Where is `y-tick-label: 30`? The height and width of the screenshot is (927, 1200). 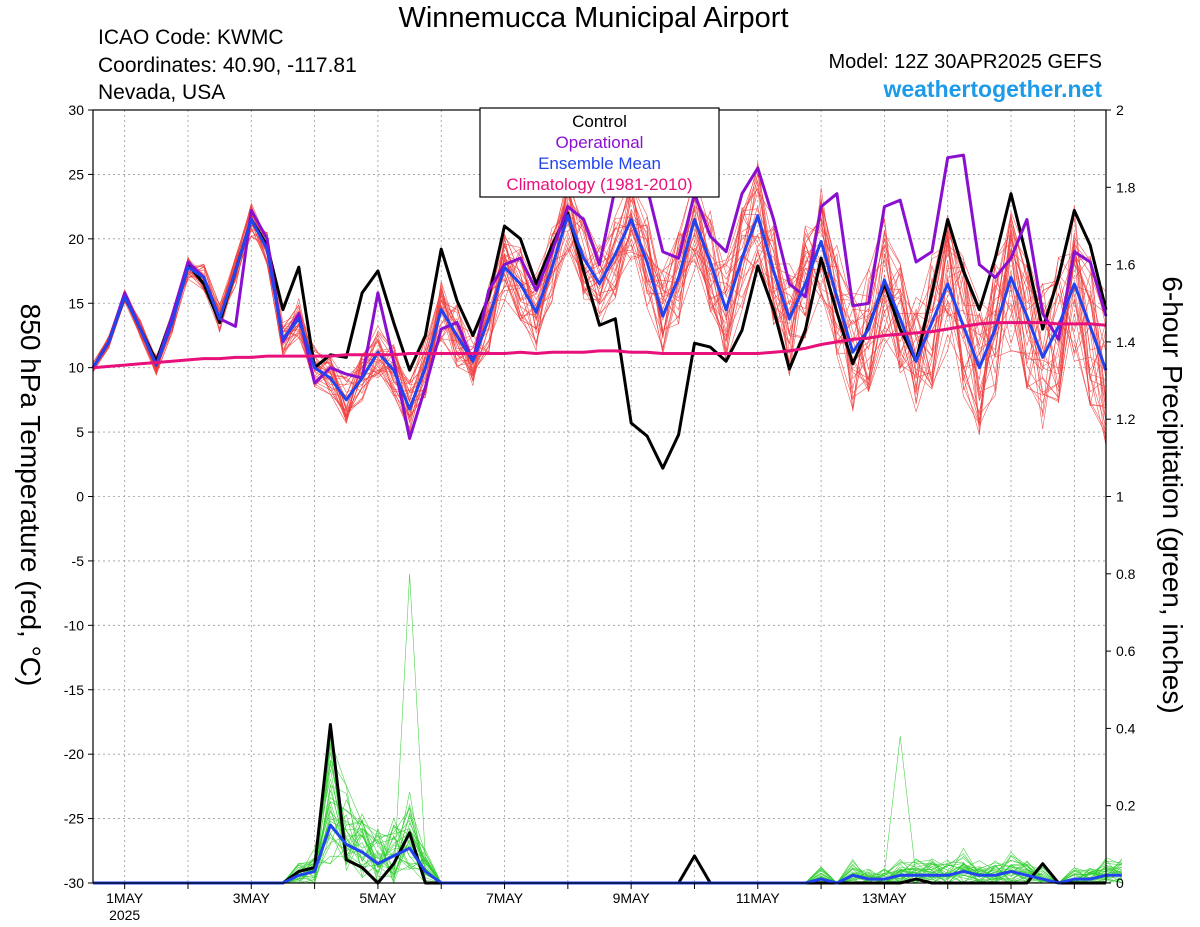
y-tick-label: 30 is located at coordinates (76, 110).